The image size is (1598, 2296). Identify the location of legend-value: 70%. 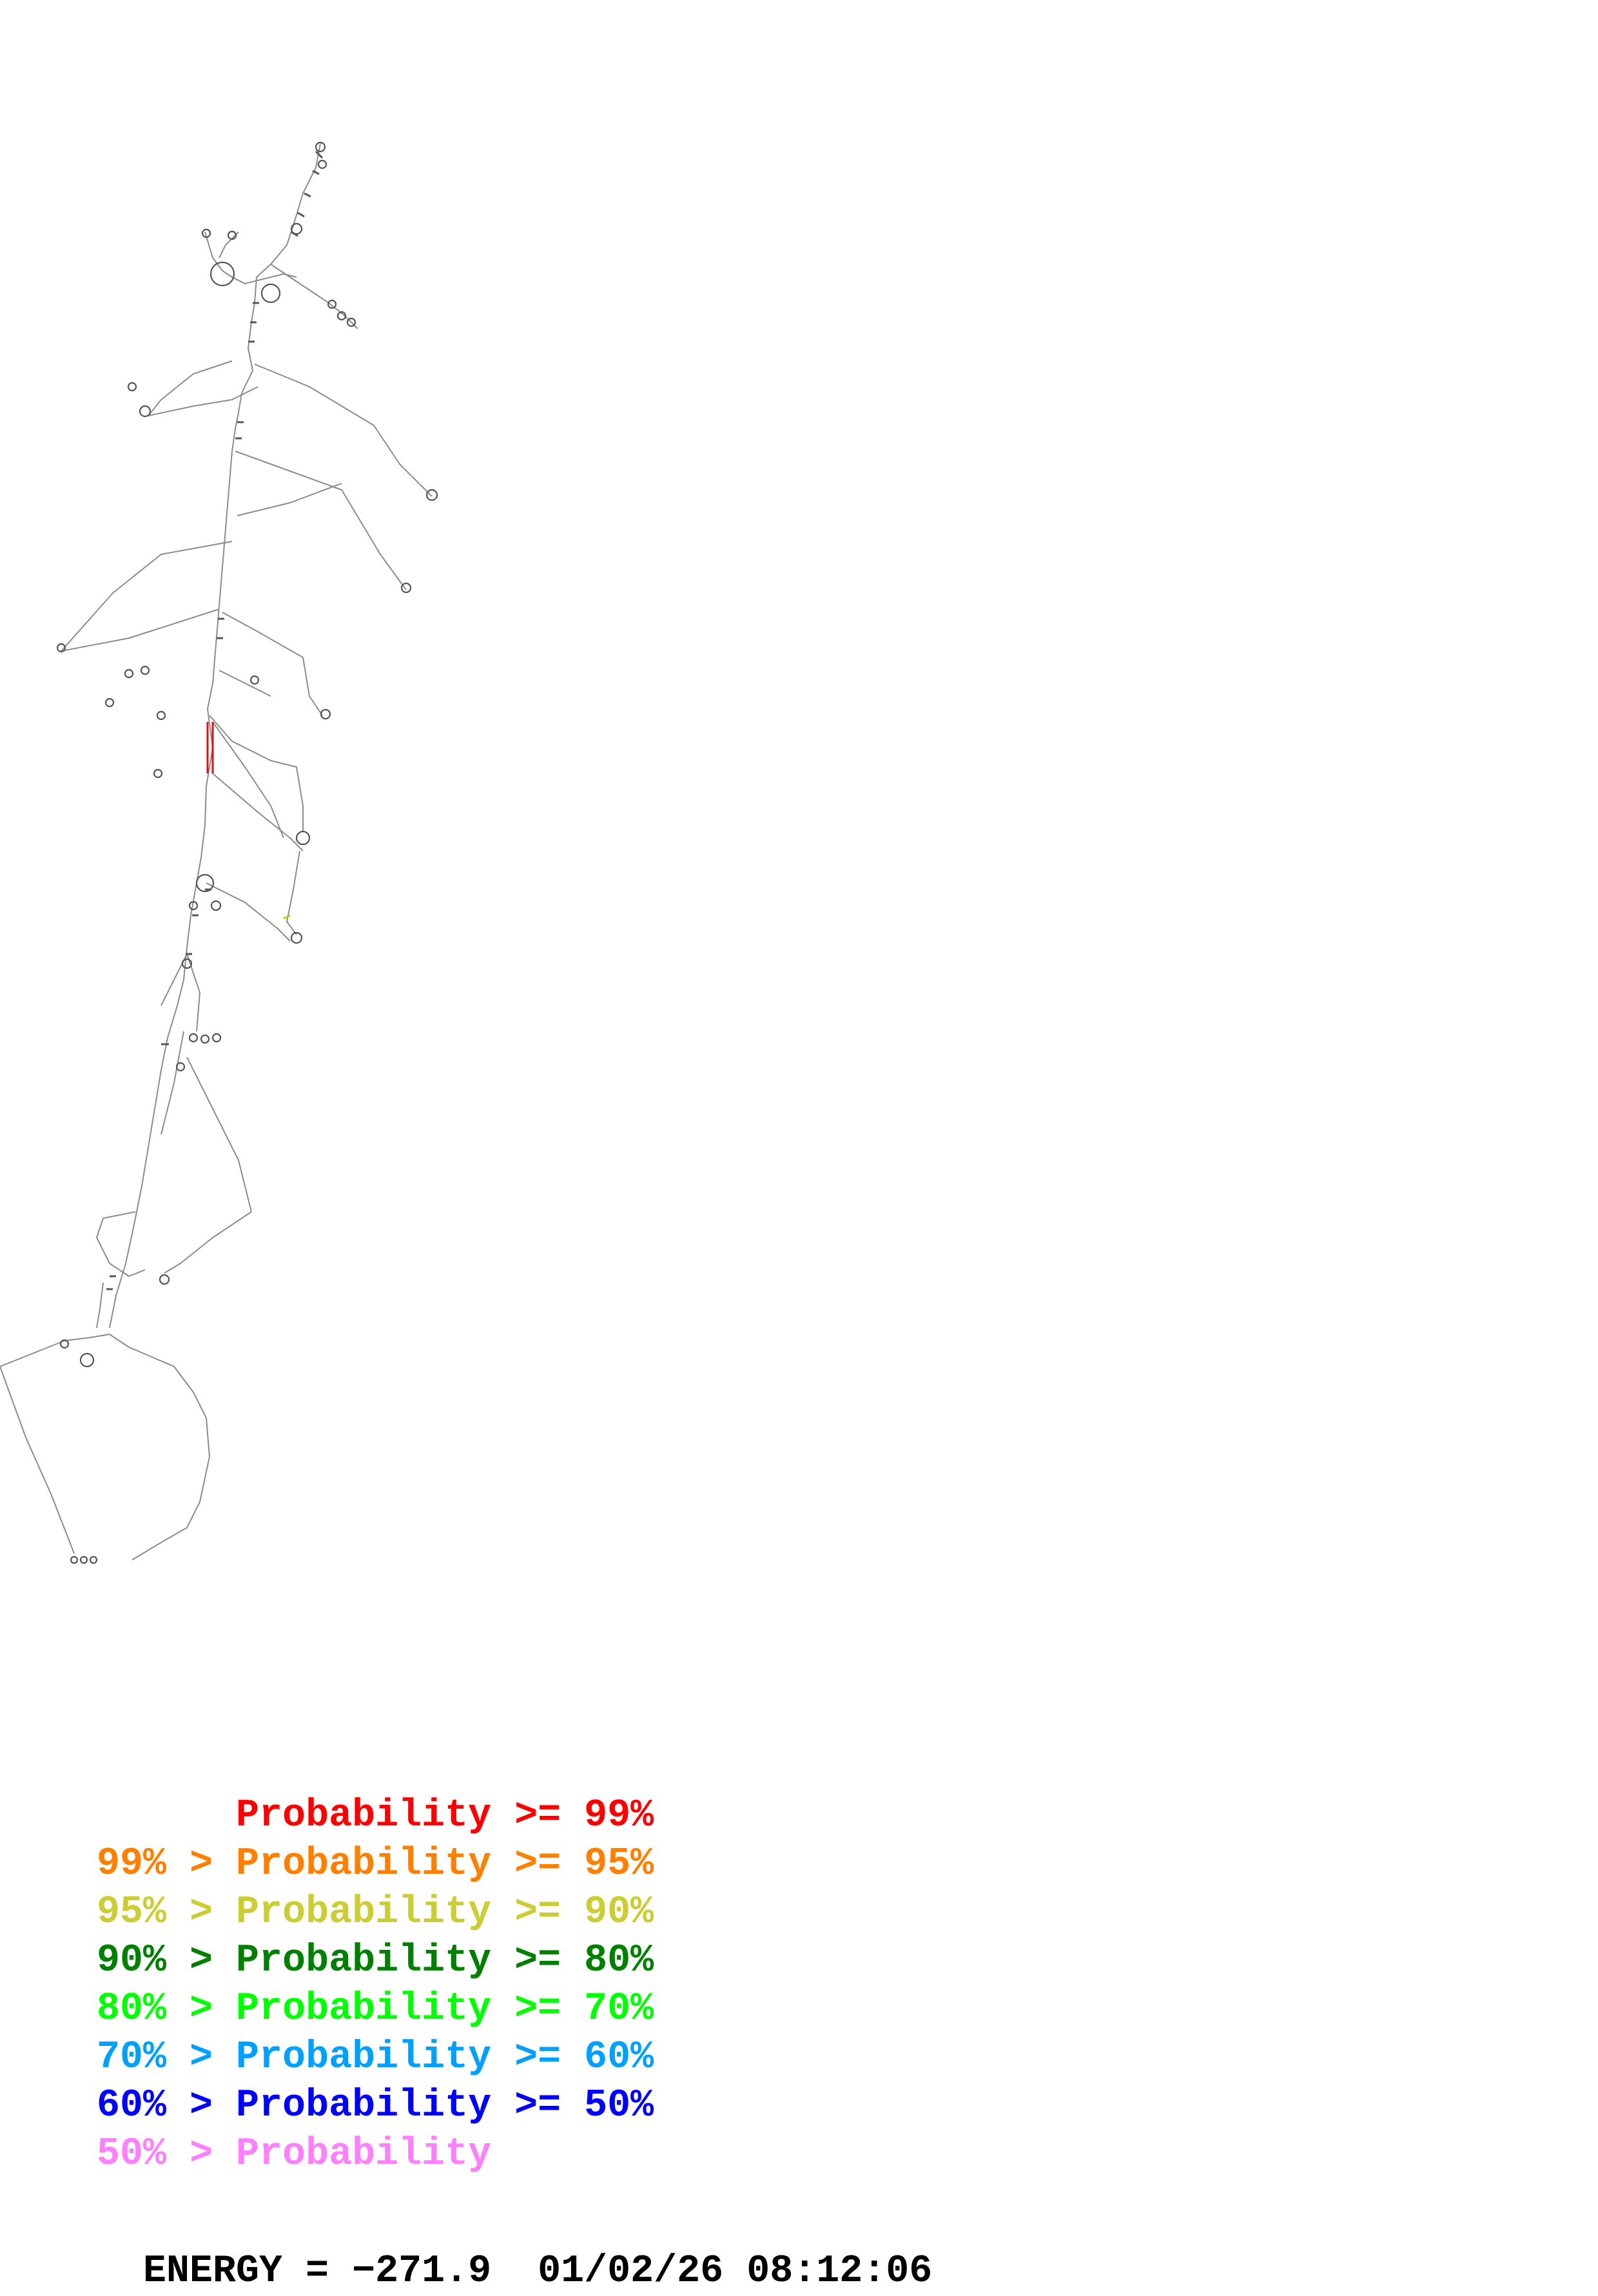
(619, 2009).